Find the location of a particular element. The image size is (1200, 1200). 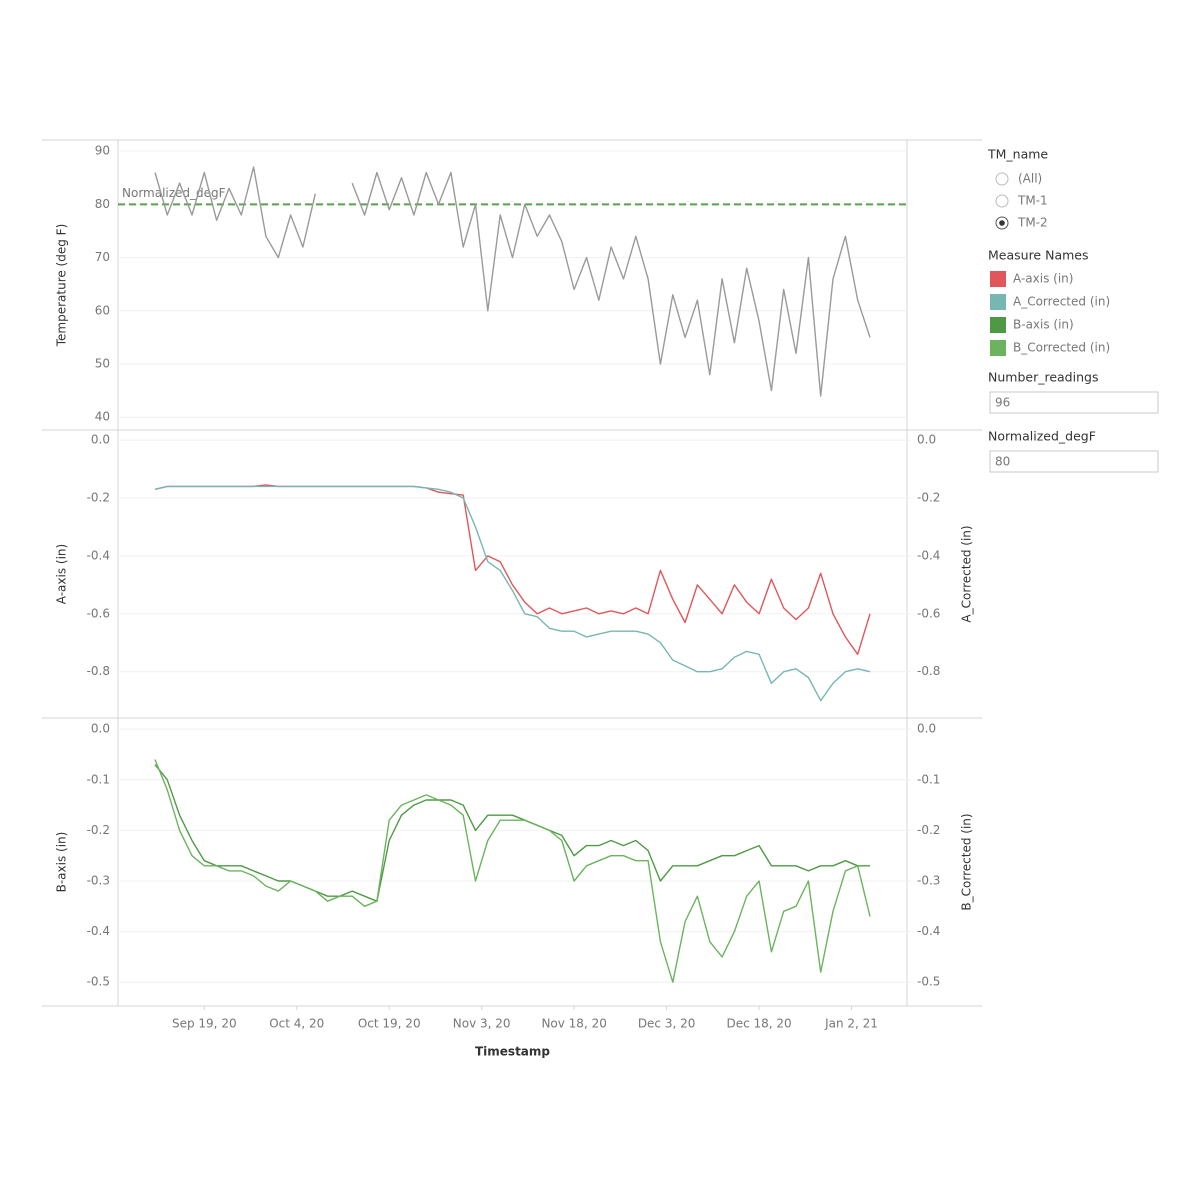

y-axis-title: B-axis (in) is located at coordinates (62, 862).